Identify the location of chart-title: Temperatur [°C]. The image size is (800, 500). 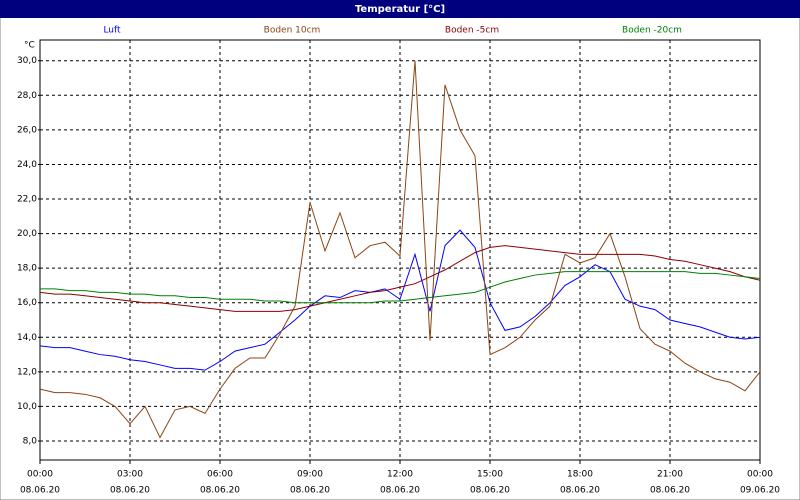
(400, 9).